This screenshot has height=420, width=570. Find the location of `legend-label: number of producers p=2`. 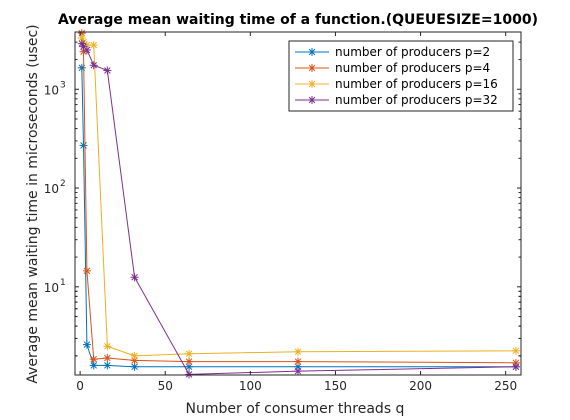

legend-label: number of producers p=2 is located at coordinates (412, 52).